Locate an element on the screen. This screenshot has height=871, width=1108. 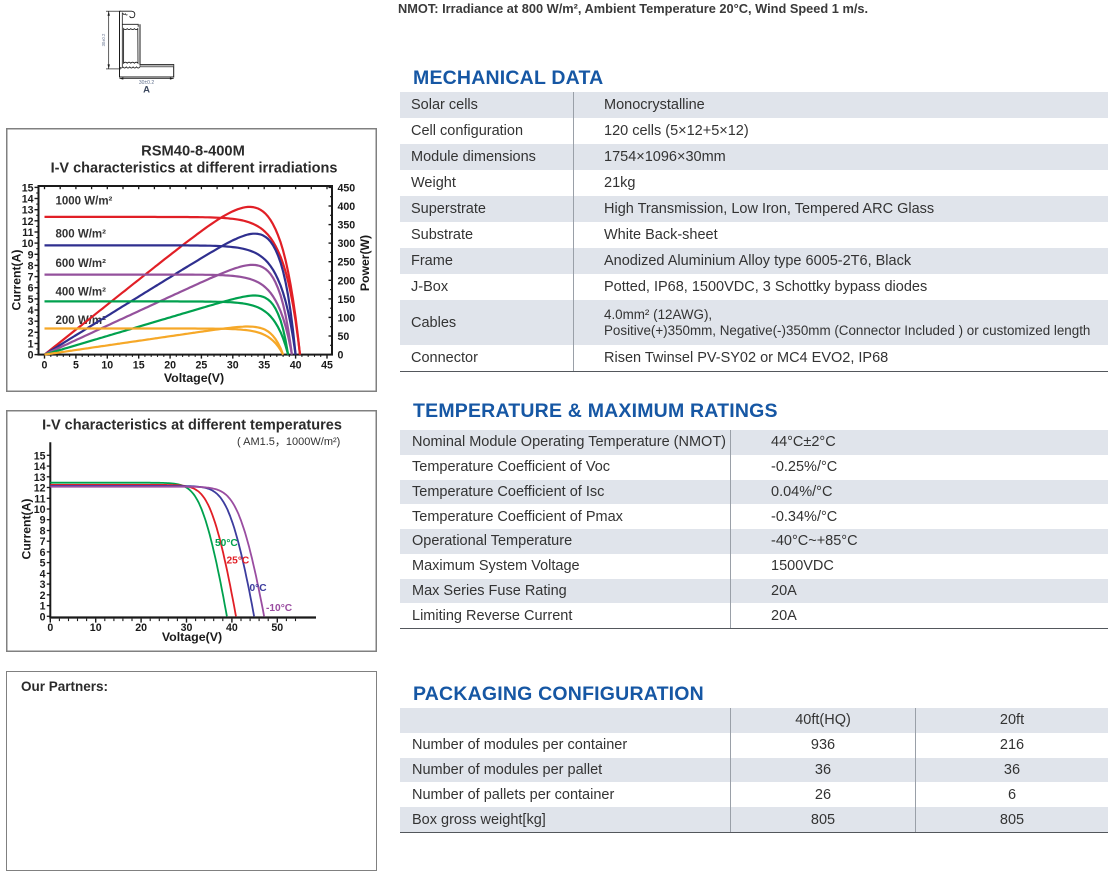
svg-text: 100 is located at coordinates (347, 318).